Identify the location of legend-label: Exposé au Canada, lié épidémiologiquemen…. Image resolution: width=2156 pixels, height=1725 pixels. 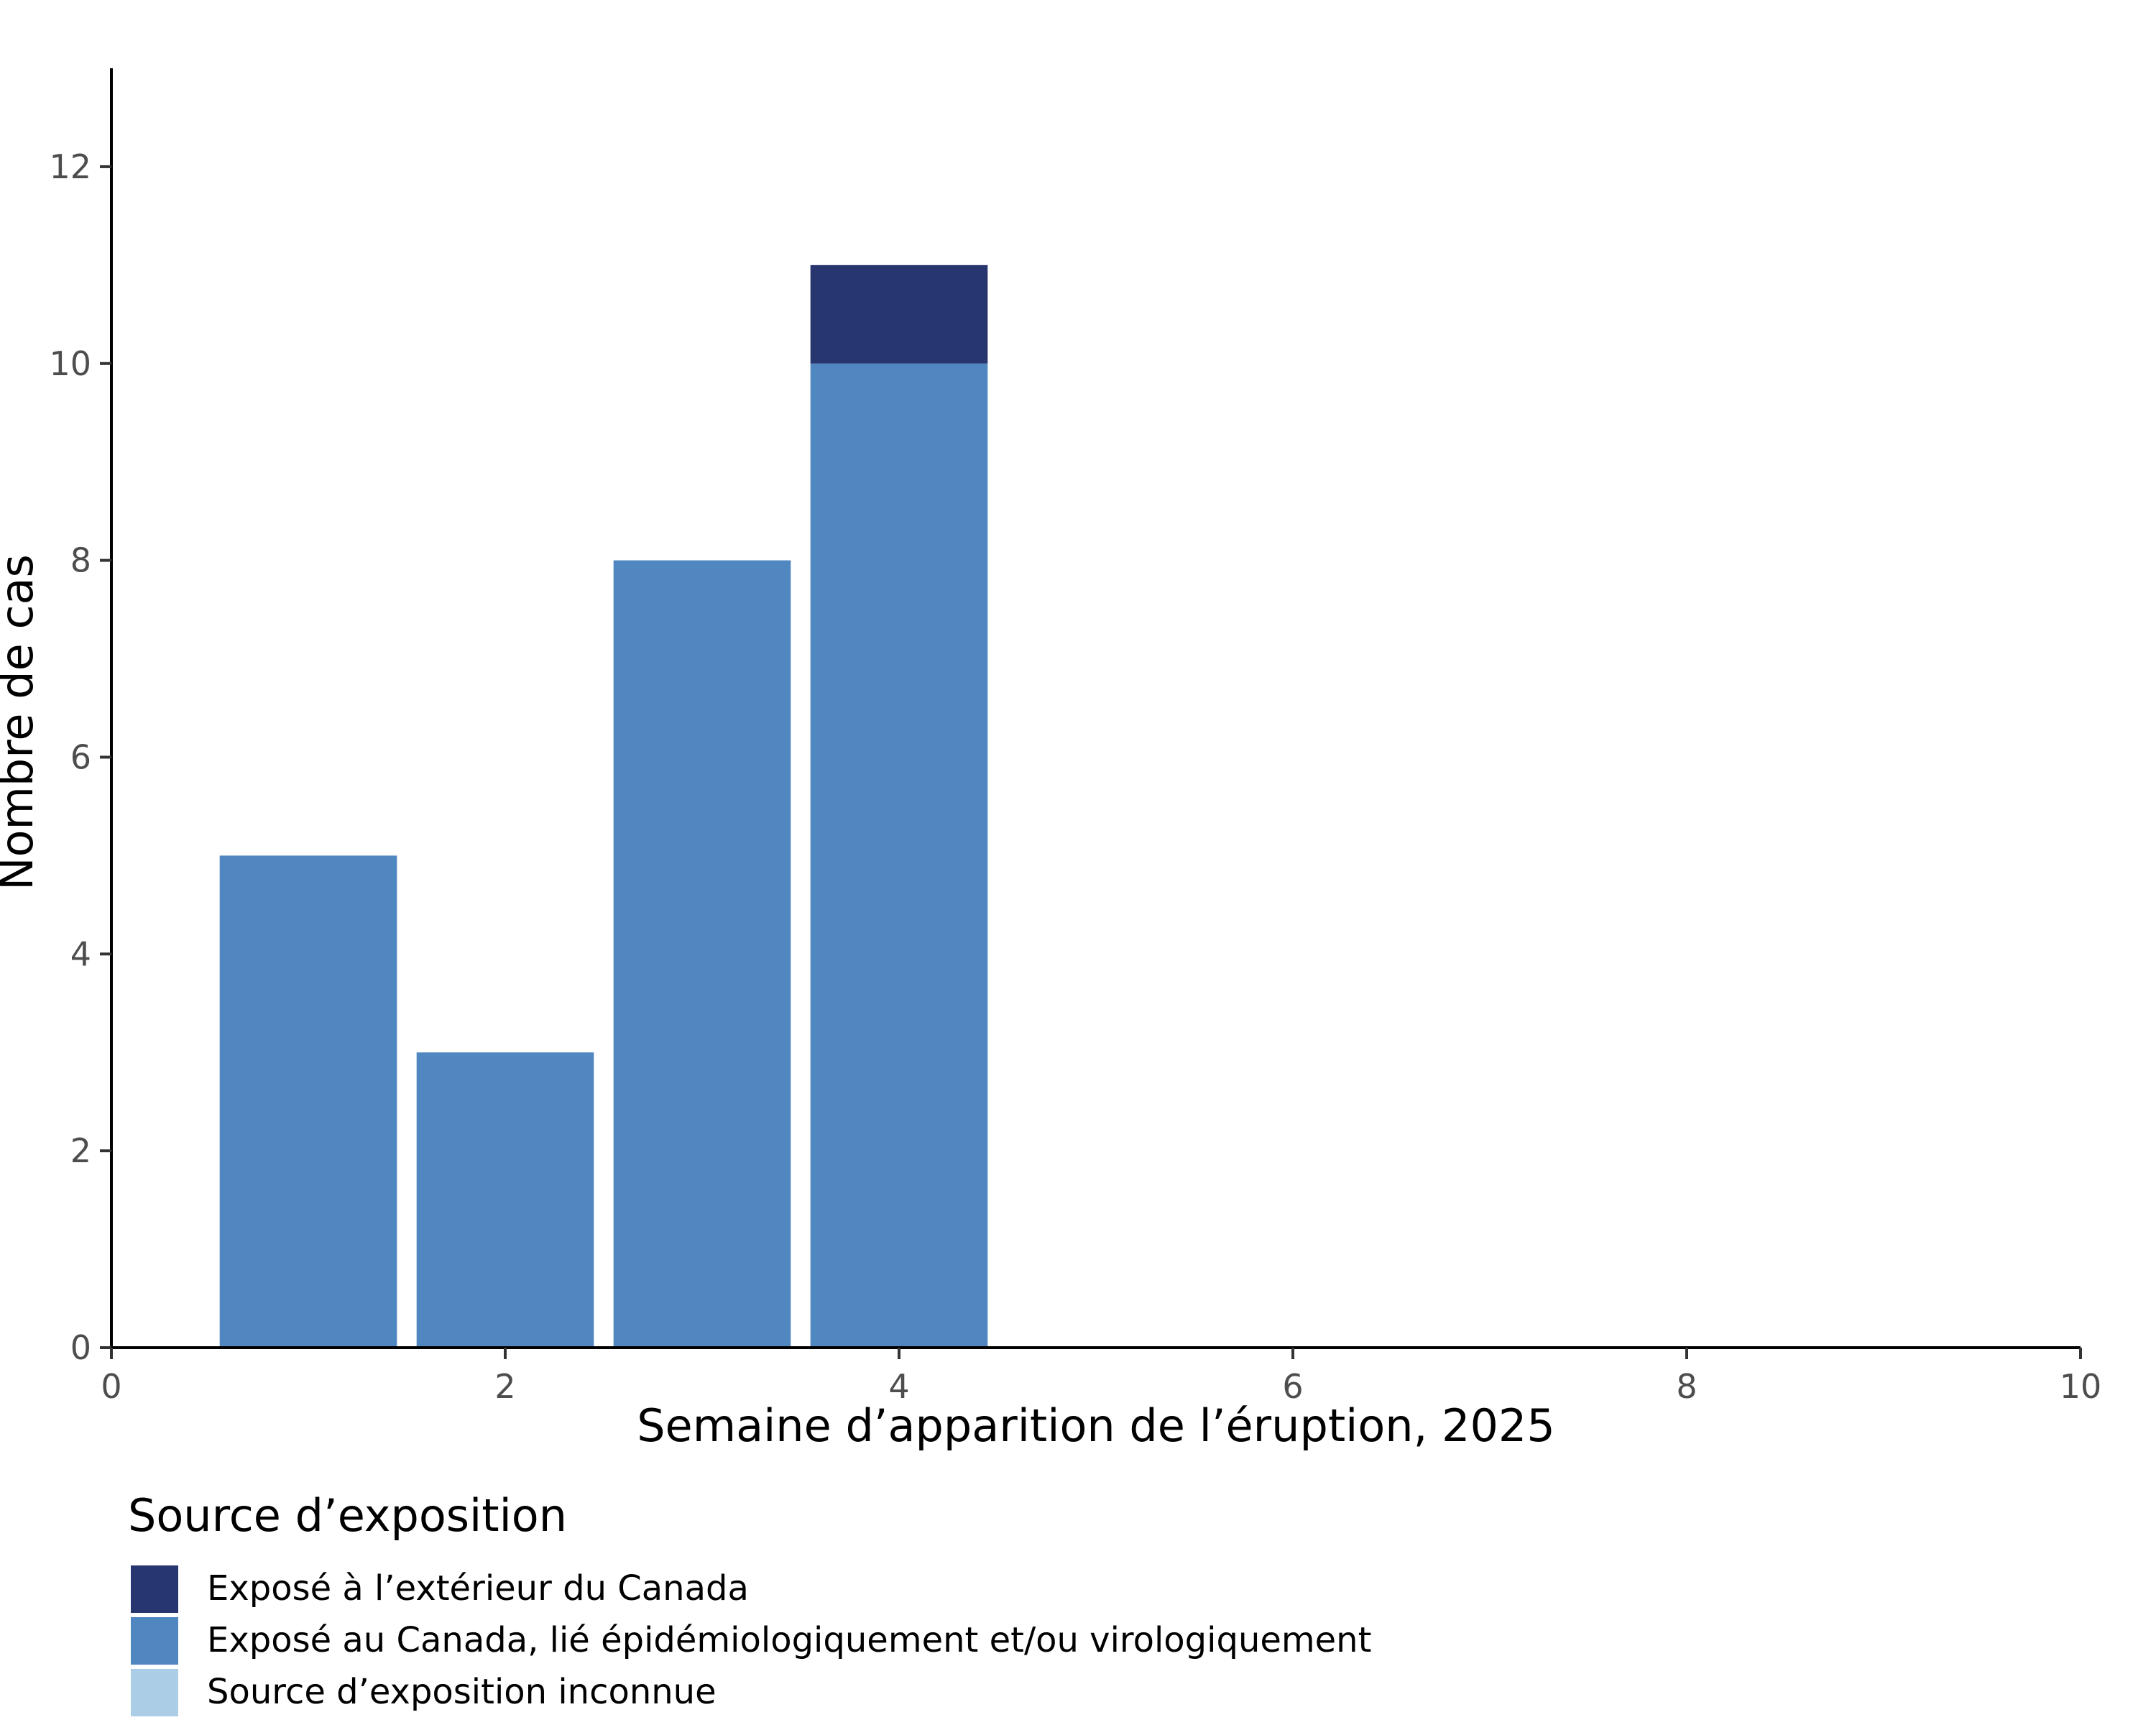
(789, 1640).